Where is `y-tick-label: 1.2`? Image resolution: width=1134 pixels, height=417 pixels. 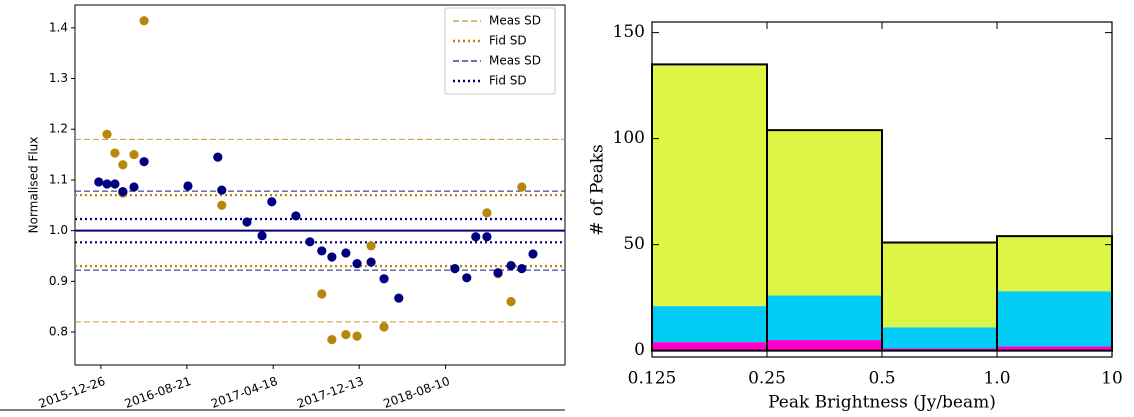 y-tick-label: 1.2 is located at coordinates (58, 129).